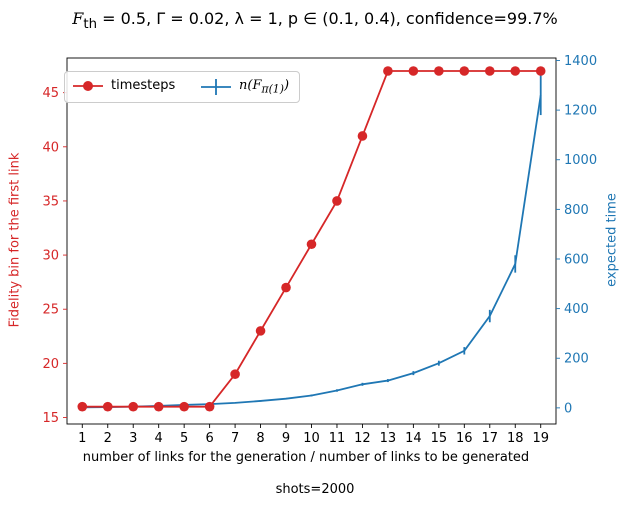 The height and width of the screenshot is (507, 630). Describe the element at coordinates (311, 438) in the screenshot. I see `x-tick-label: 10` at that location.